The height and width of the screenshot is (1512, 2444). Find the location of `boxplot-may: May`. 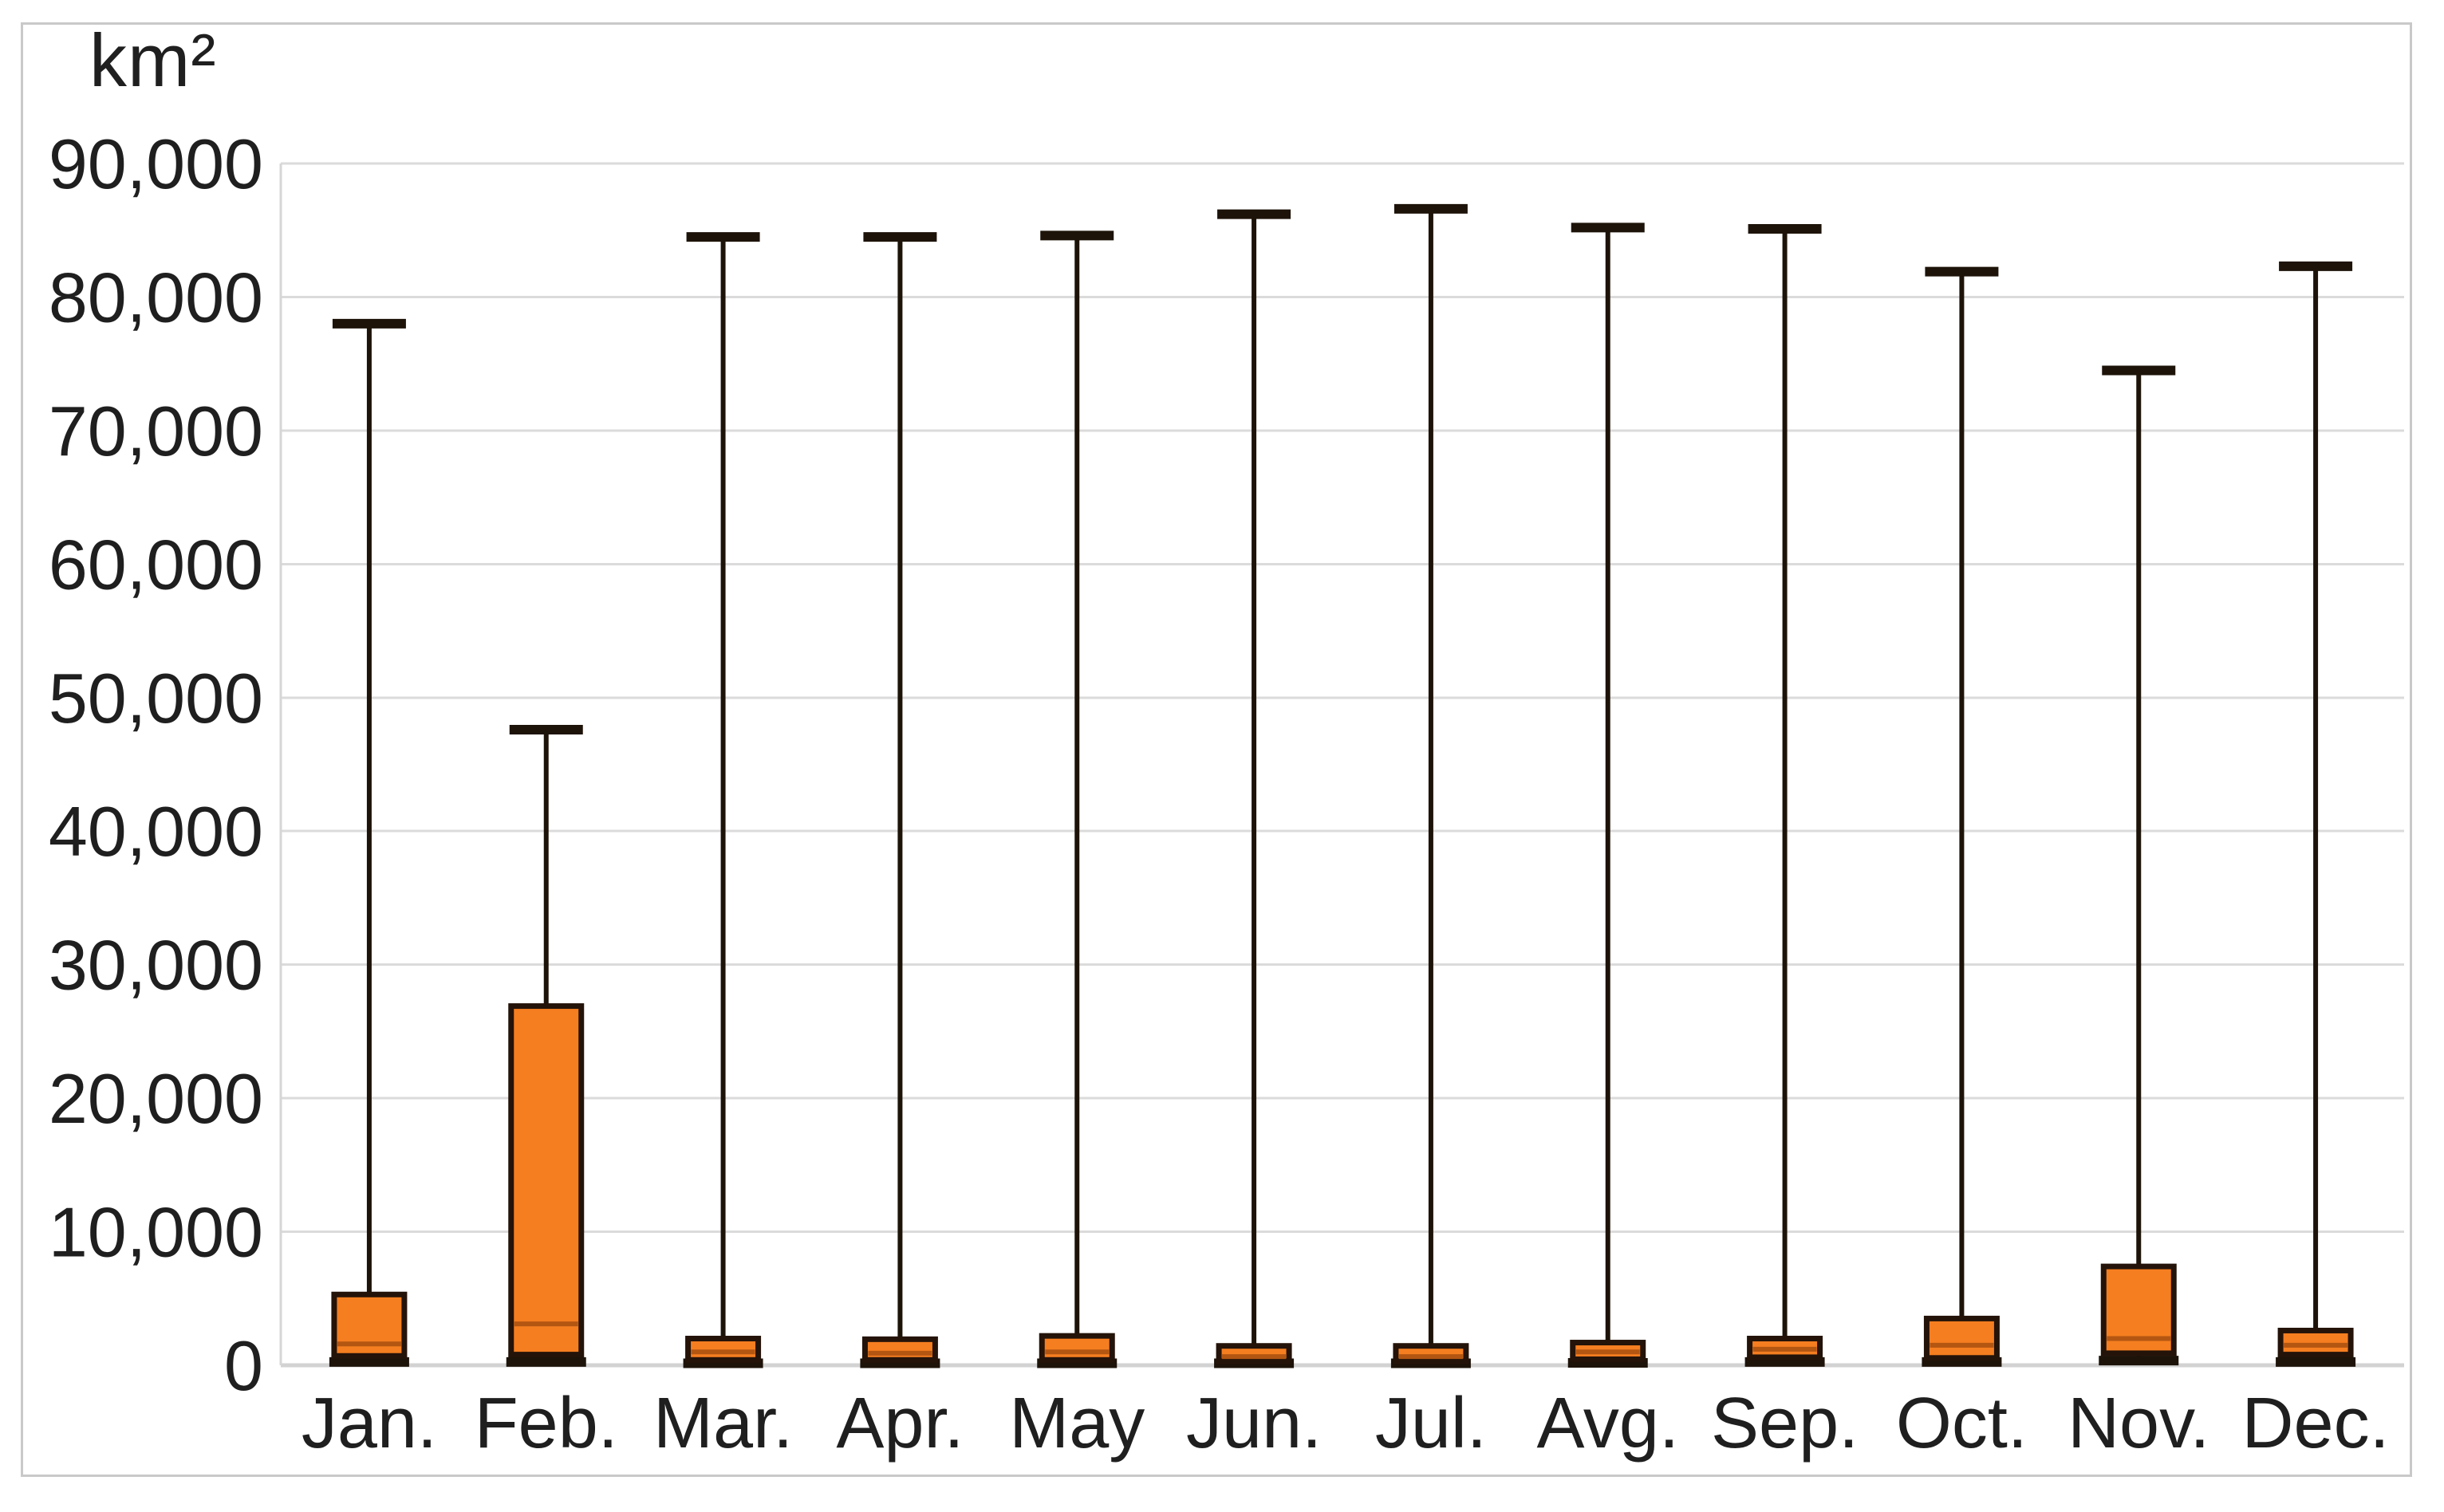

boxplot-may: May is located at coordinates (1077, 846).